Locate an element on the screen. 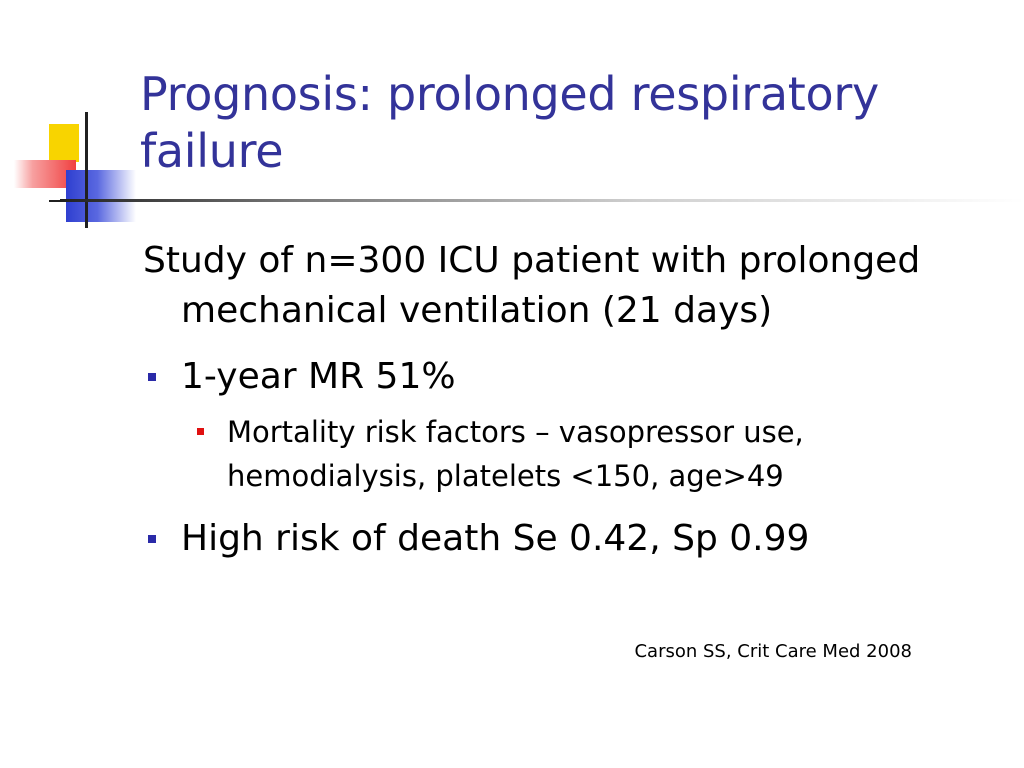 The image size is (1024, 768). slide-logo-icon is located at coordinates (70, 120).